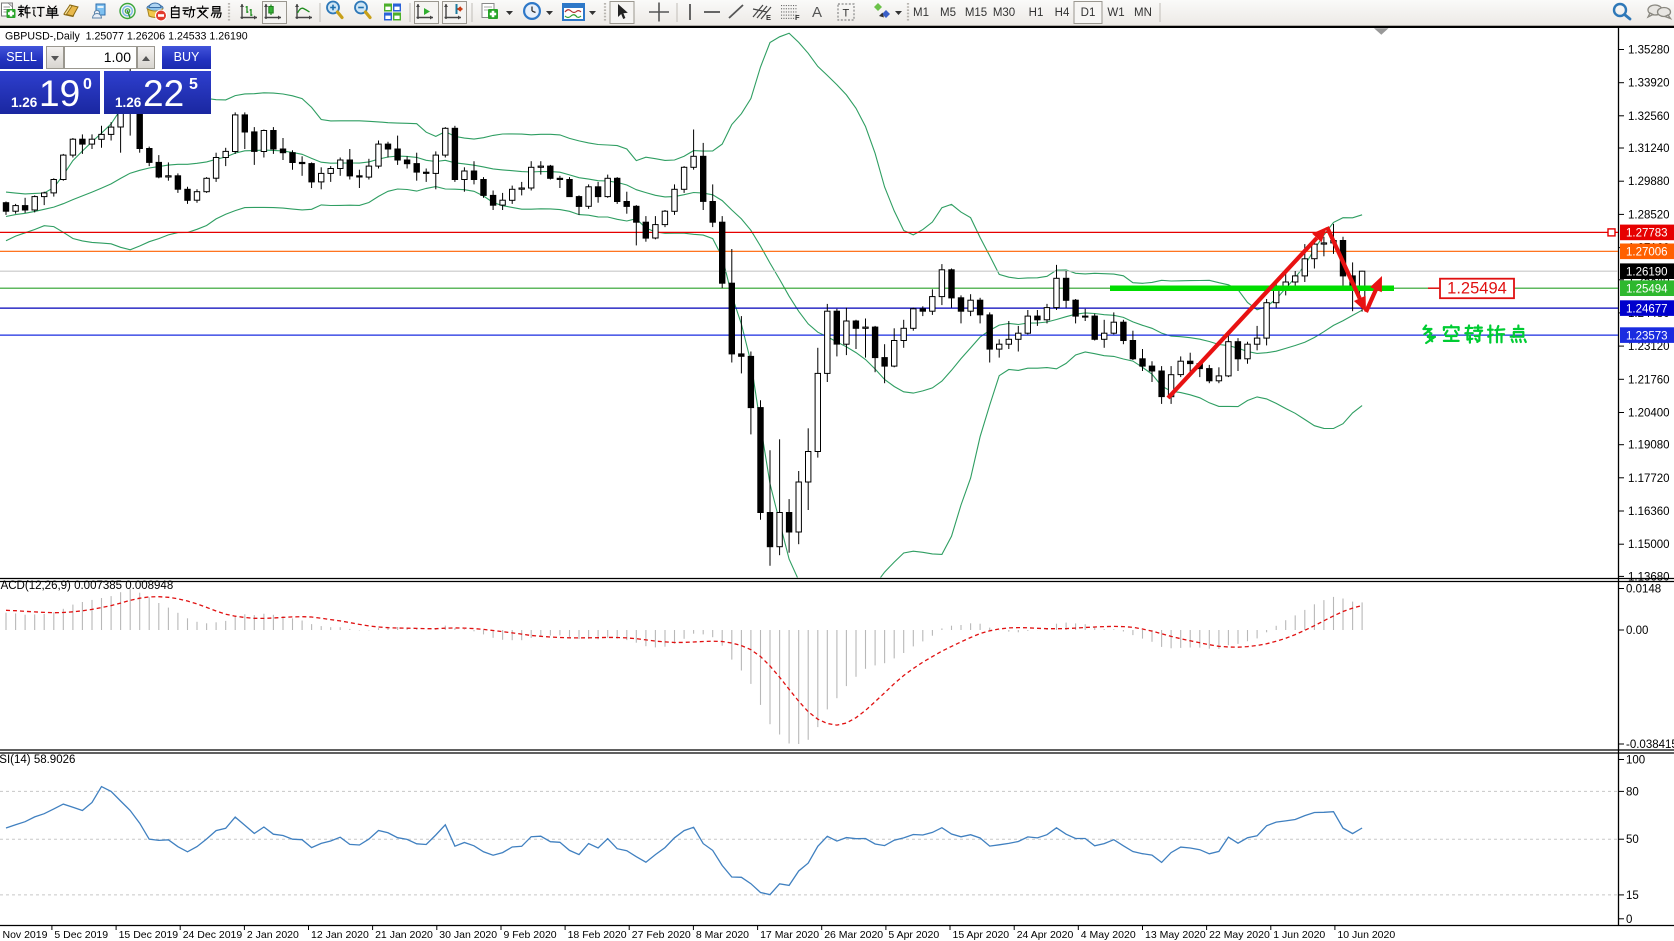 This screenshot has width=1674, height=941. Describe the element at coordinates (1239, 935) in the screenshot. I see `svg-text: 22 May 2020` at that location.